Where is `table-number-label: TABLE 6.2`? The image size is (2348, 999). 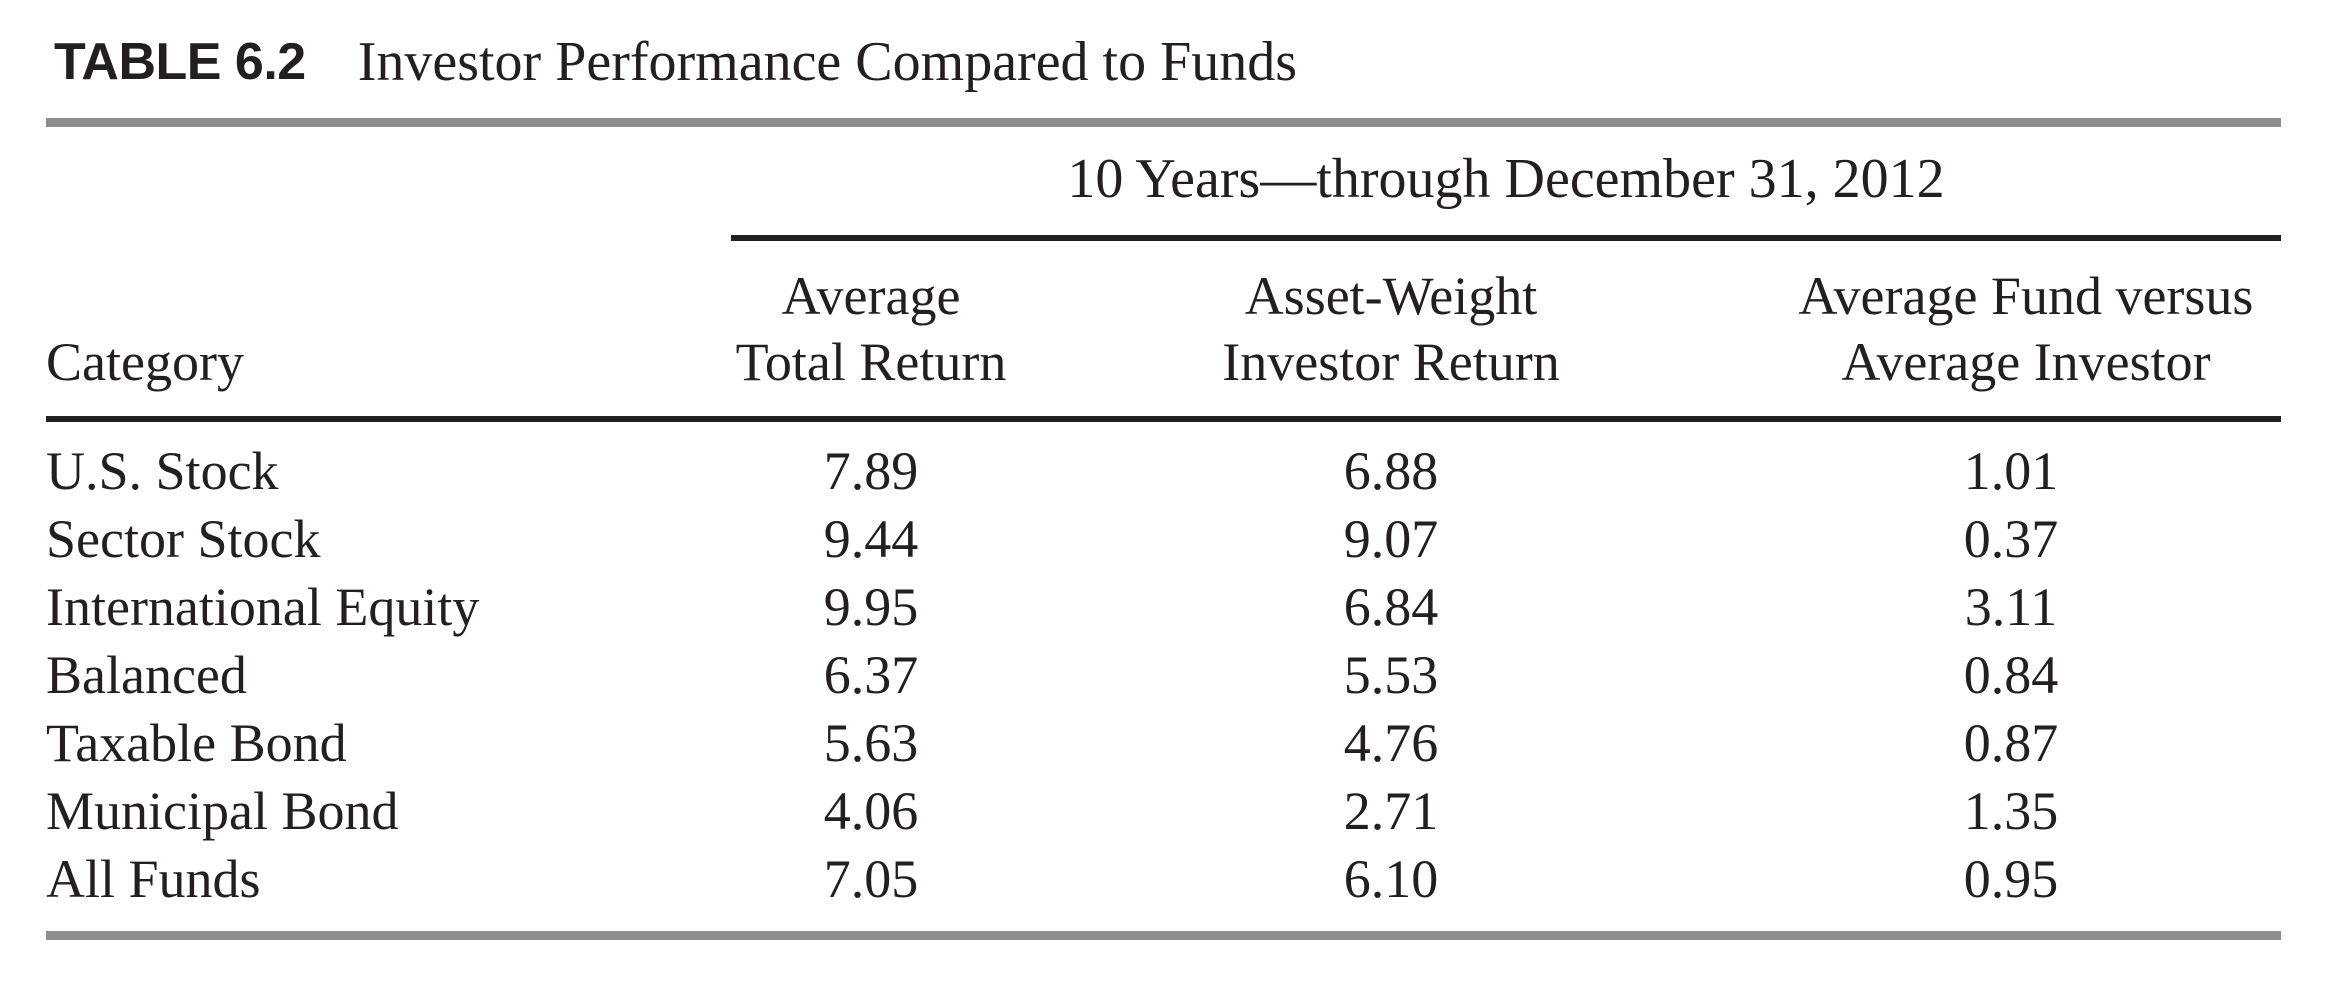 table-number-label: TABLE 6.2 is located at coordinates (180, 62).